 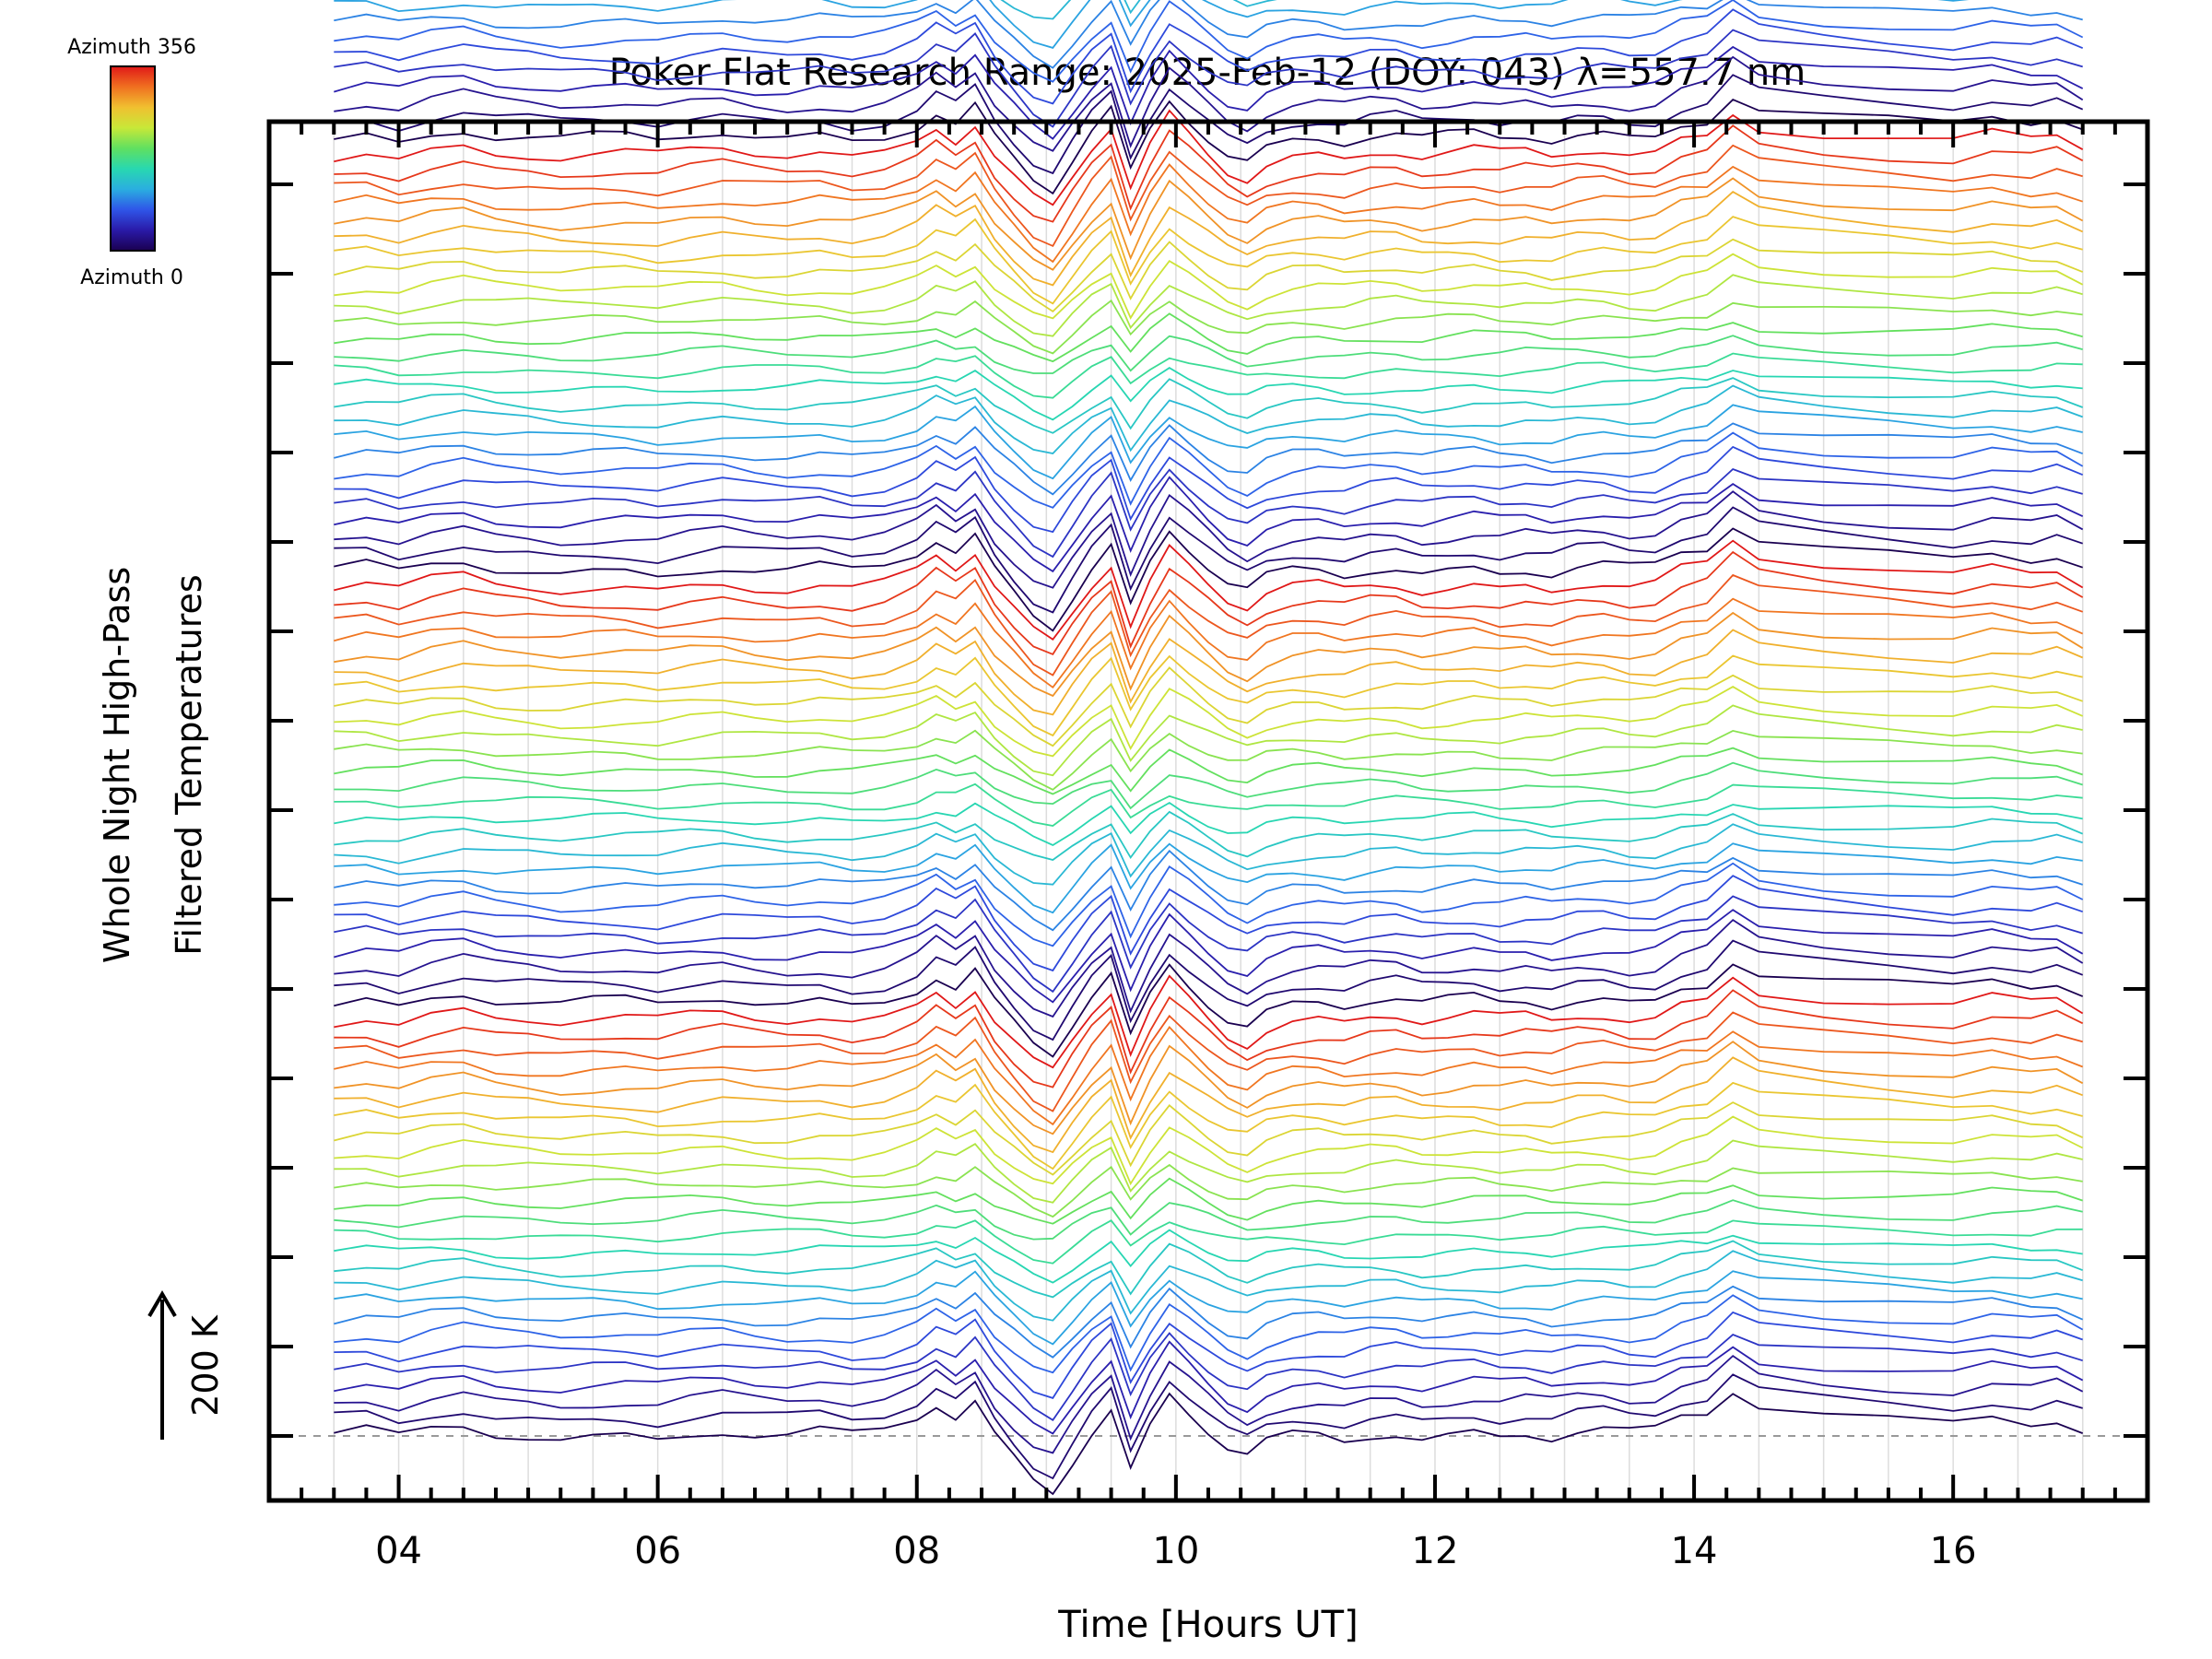 What do you see at coordinates (1953, 1551) in the screenshot?
I see `x-tick-label: 16` at bounding box center [1953, 1551].